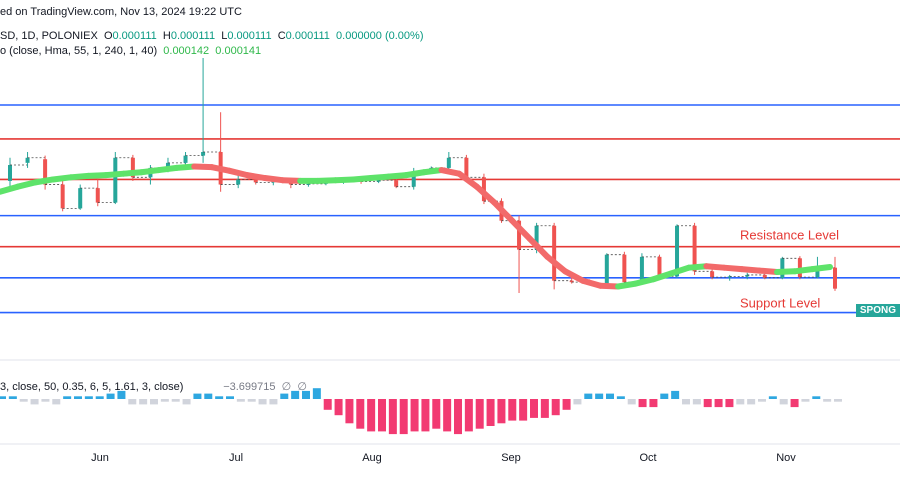  I want to click on x-tick-label: Aug, so click(372, 458).